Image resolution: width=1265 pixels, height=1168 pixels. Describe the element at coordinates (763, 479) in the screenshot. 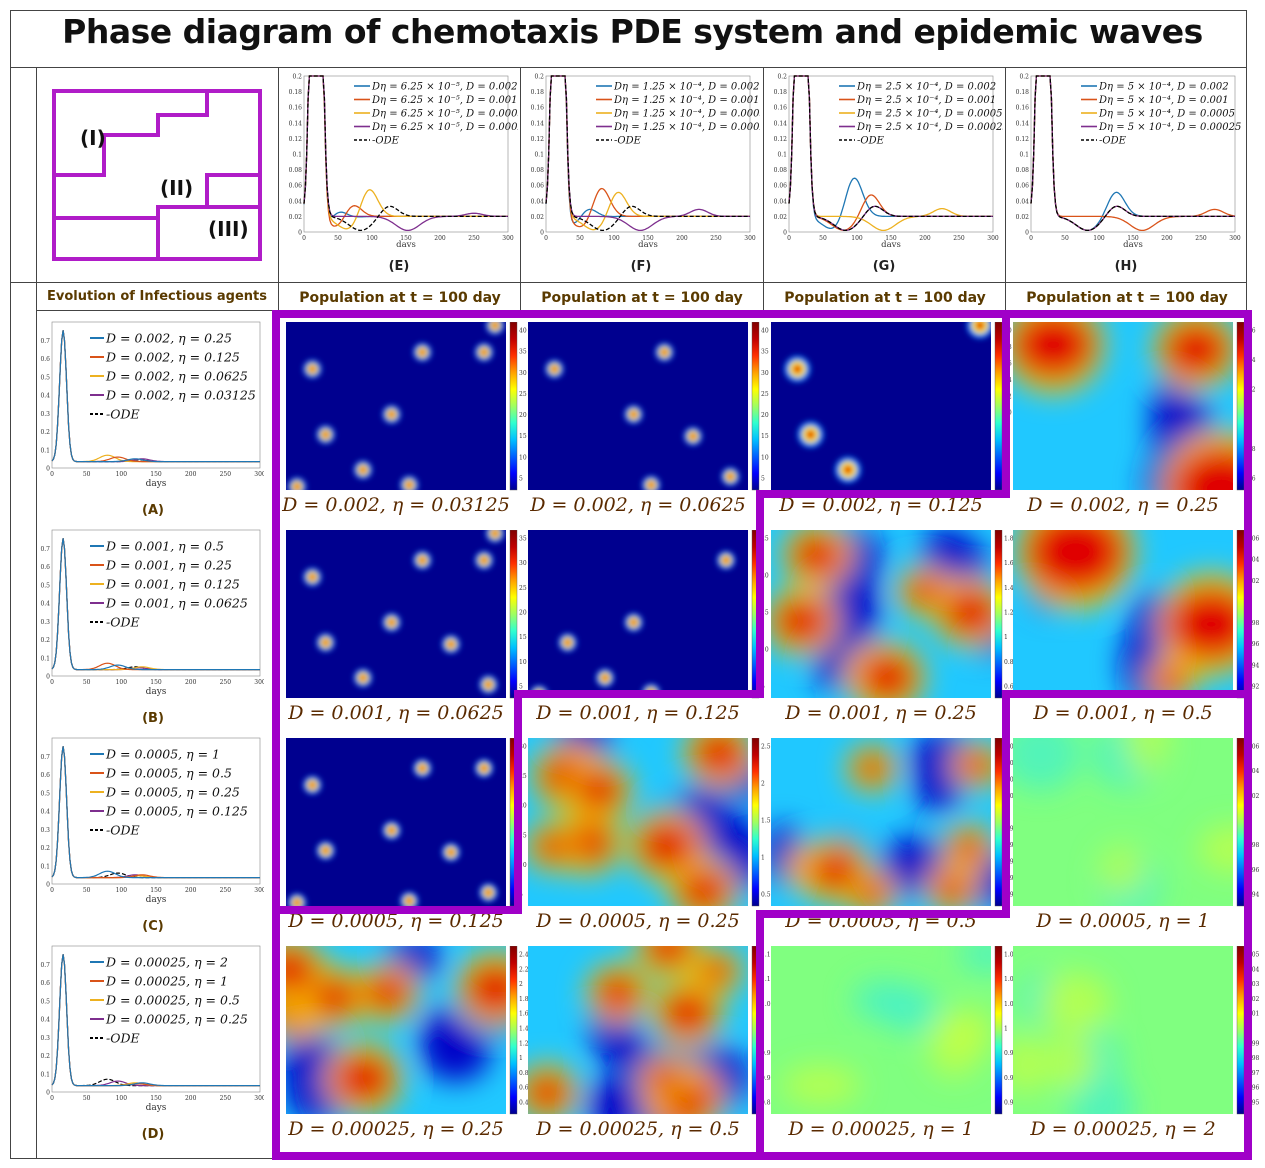

I see `colorbar-tick-label: 5` at that location.